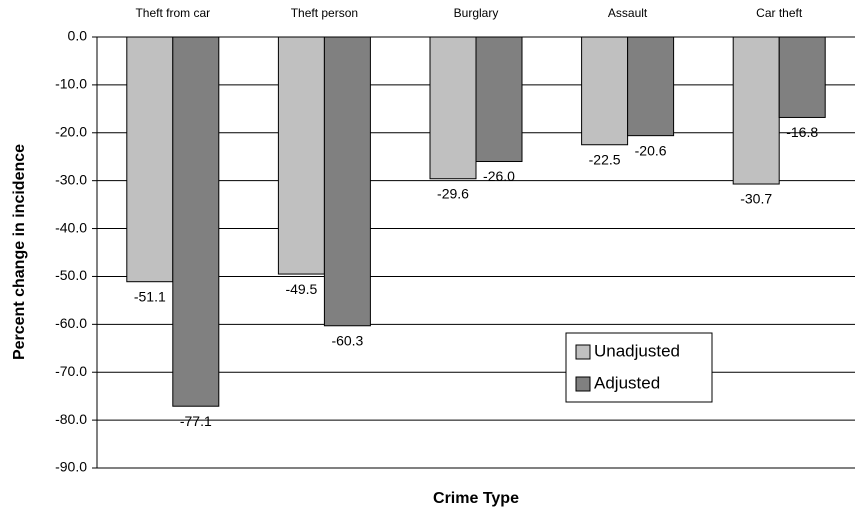  I want to click on y-tick-label: -70.0, so click(71, 371).